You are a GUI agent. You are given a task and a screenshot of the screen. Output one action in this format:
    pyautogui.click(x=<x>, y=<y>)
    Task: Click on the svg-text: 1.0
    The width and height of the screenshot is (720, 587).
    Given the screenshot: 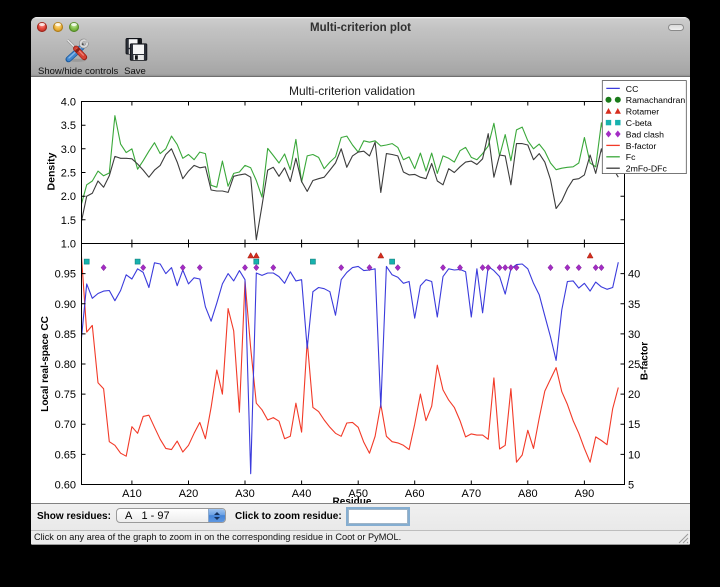 What is the action you would take?
    pyautogui.click(x=68, y=245)
    